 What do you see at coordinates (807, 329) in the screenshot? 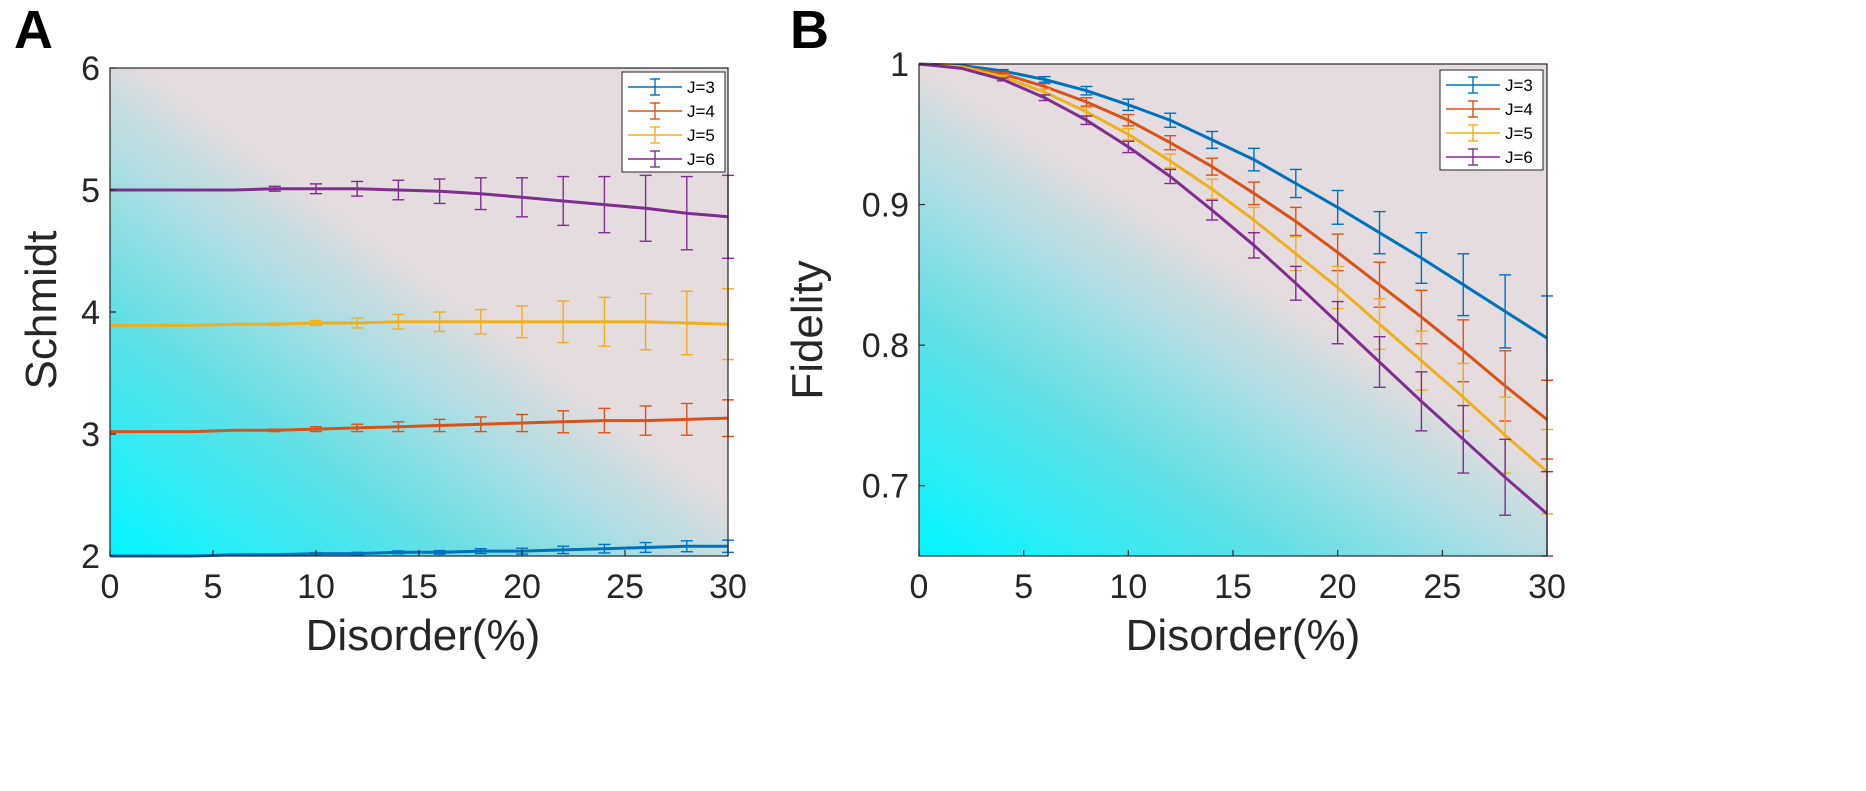
I see `y-axis-label: Fidelity` at bounding box center [807, 329].